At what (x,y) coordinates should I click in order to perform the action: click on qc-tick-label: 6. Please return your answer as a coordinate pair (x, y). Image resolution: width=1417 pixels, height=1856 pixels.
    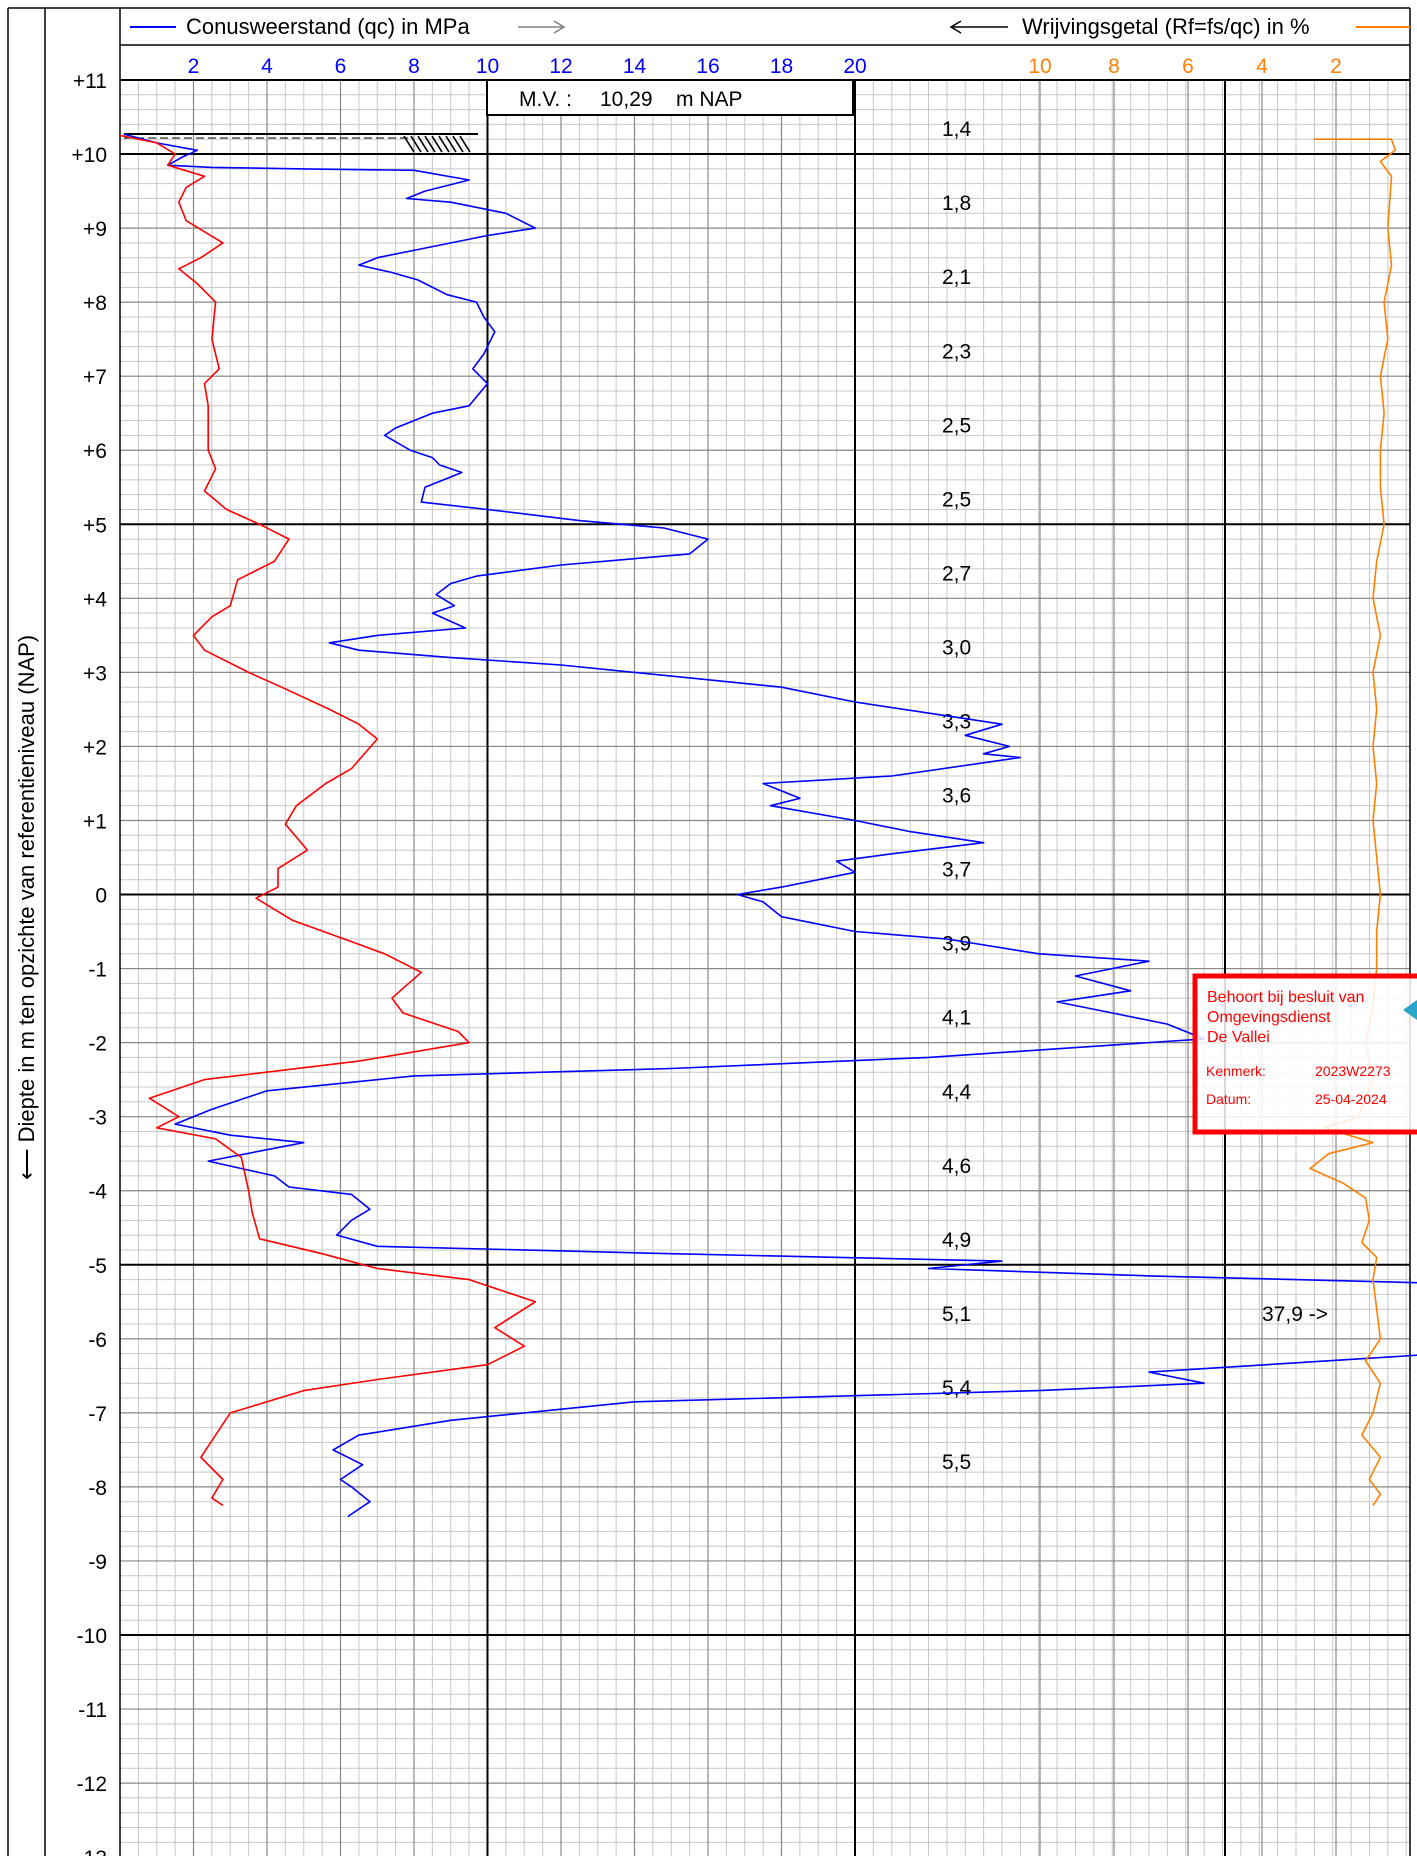
    Looking at the image, I should click on (341, 66).